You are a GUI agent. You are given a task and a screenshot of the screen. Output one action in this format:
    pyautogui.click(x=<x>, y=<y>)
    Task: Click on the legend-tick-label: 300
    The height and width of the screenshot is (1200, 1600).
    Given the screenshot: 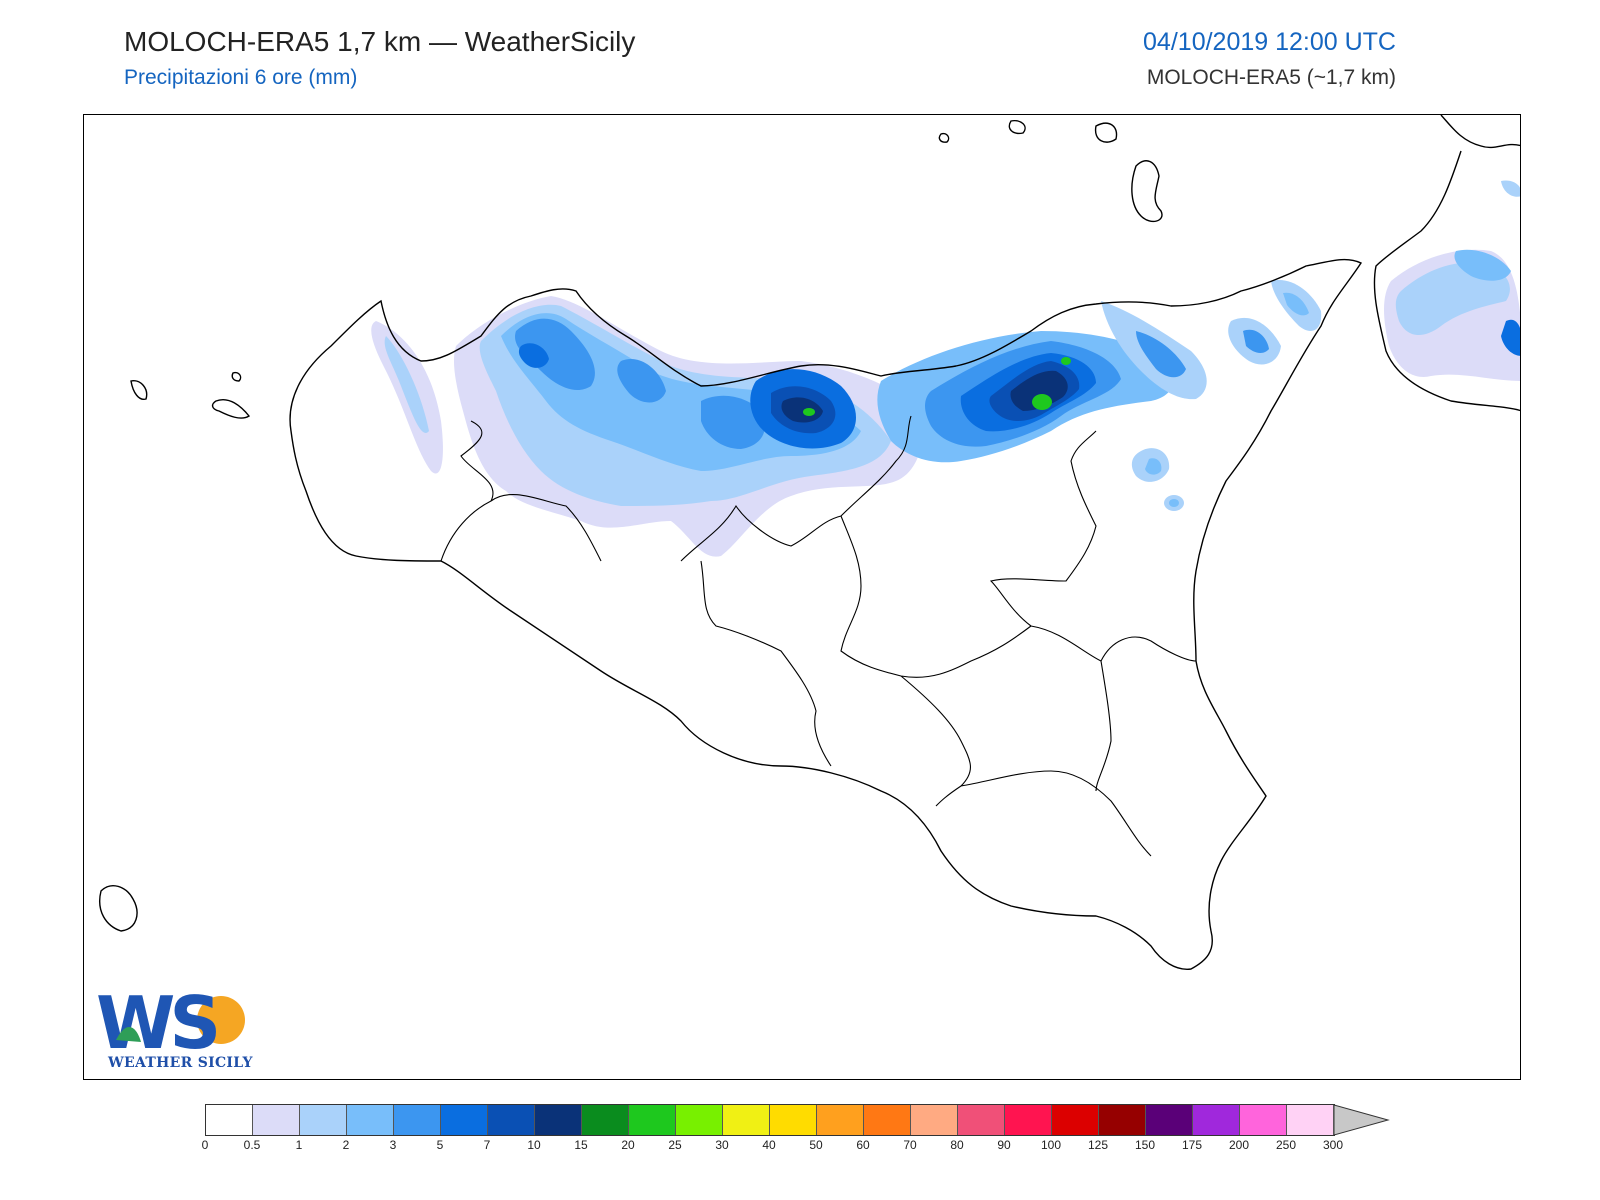 What is the action you would take?
    pyautogui.click(x=1333, y=1145)
    